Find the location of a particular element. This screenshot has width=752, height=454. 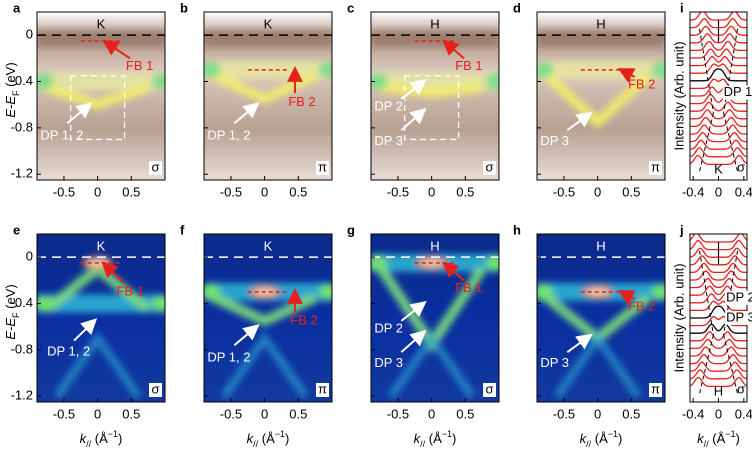

annotation: DP 3 is located at coordinates (554, 140).